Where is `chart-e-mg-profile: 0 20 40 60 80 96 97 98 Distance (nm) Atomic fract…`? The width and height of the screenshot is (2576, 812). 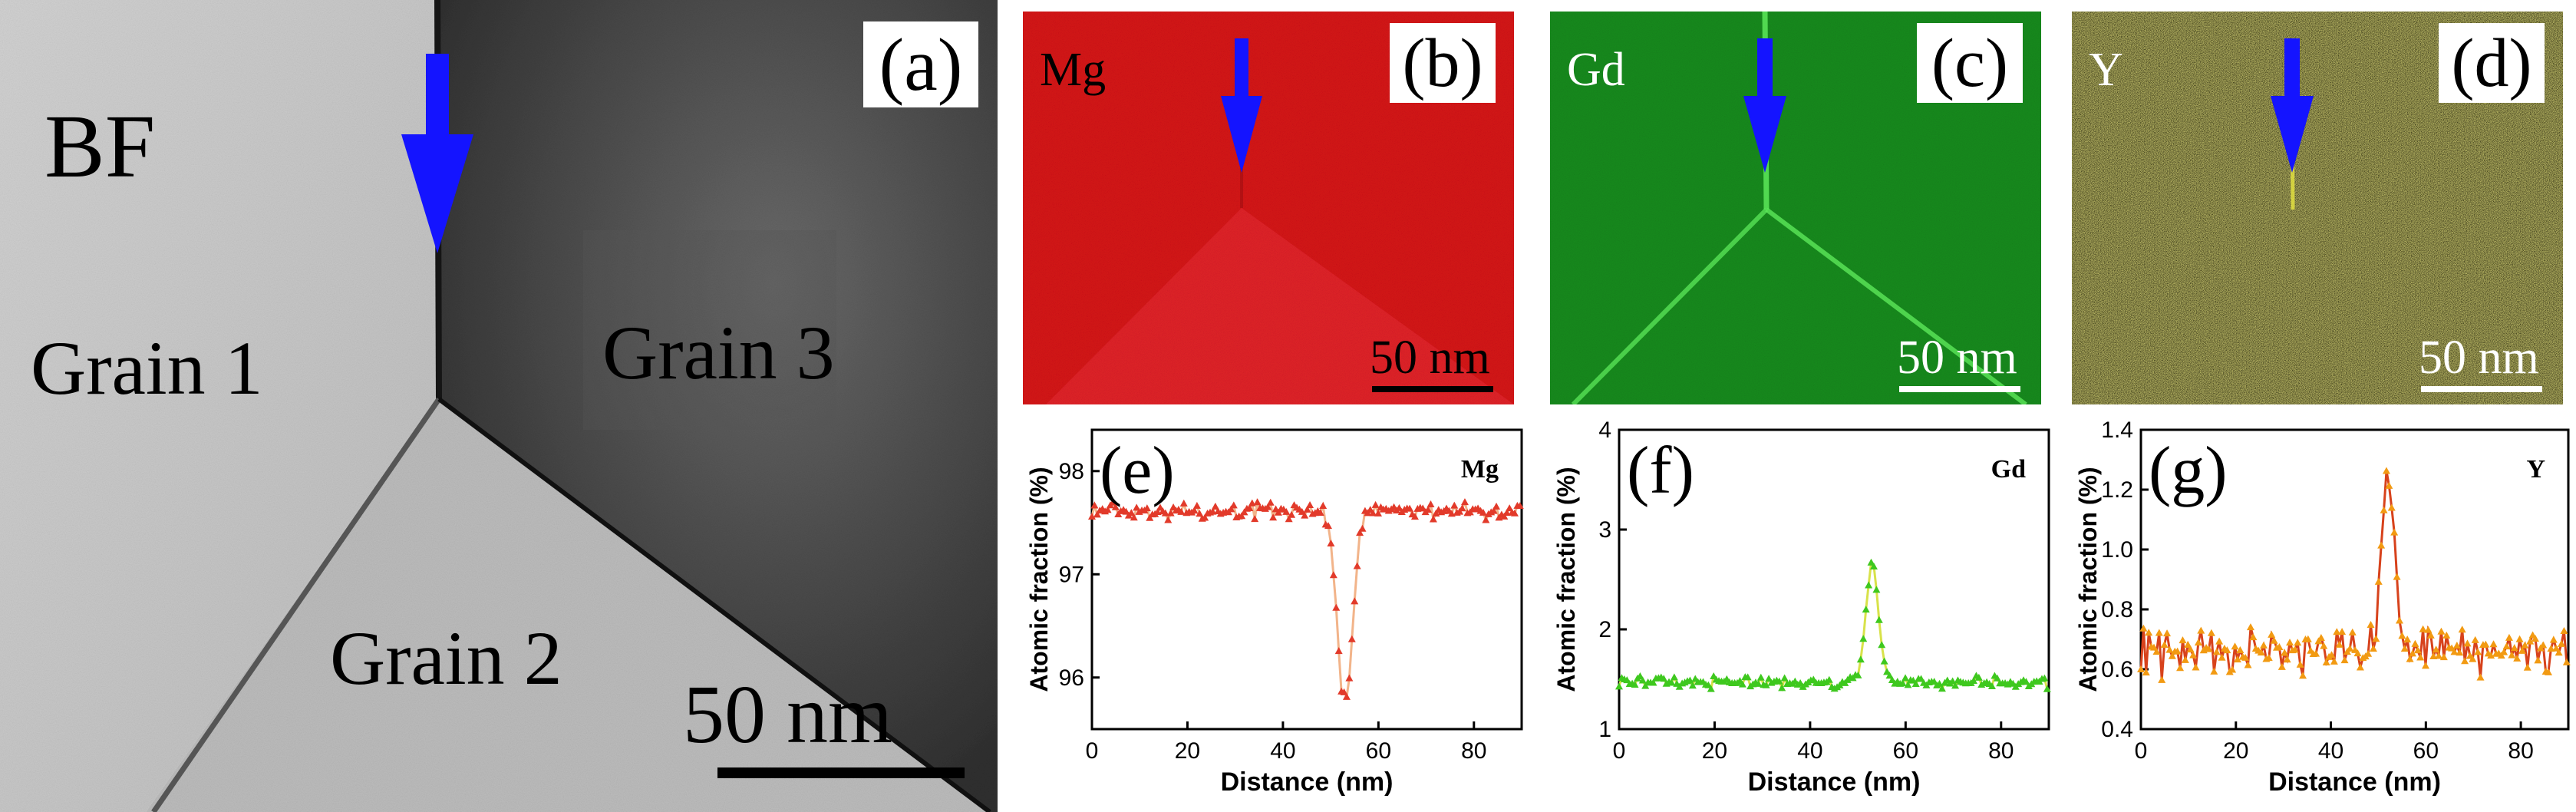
chart-e-mg-profile: 0 20 40 60 80 96 97 98 Distance (nm) Atomic fract… is located at coordinates (1276, 613).